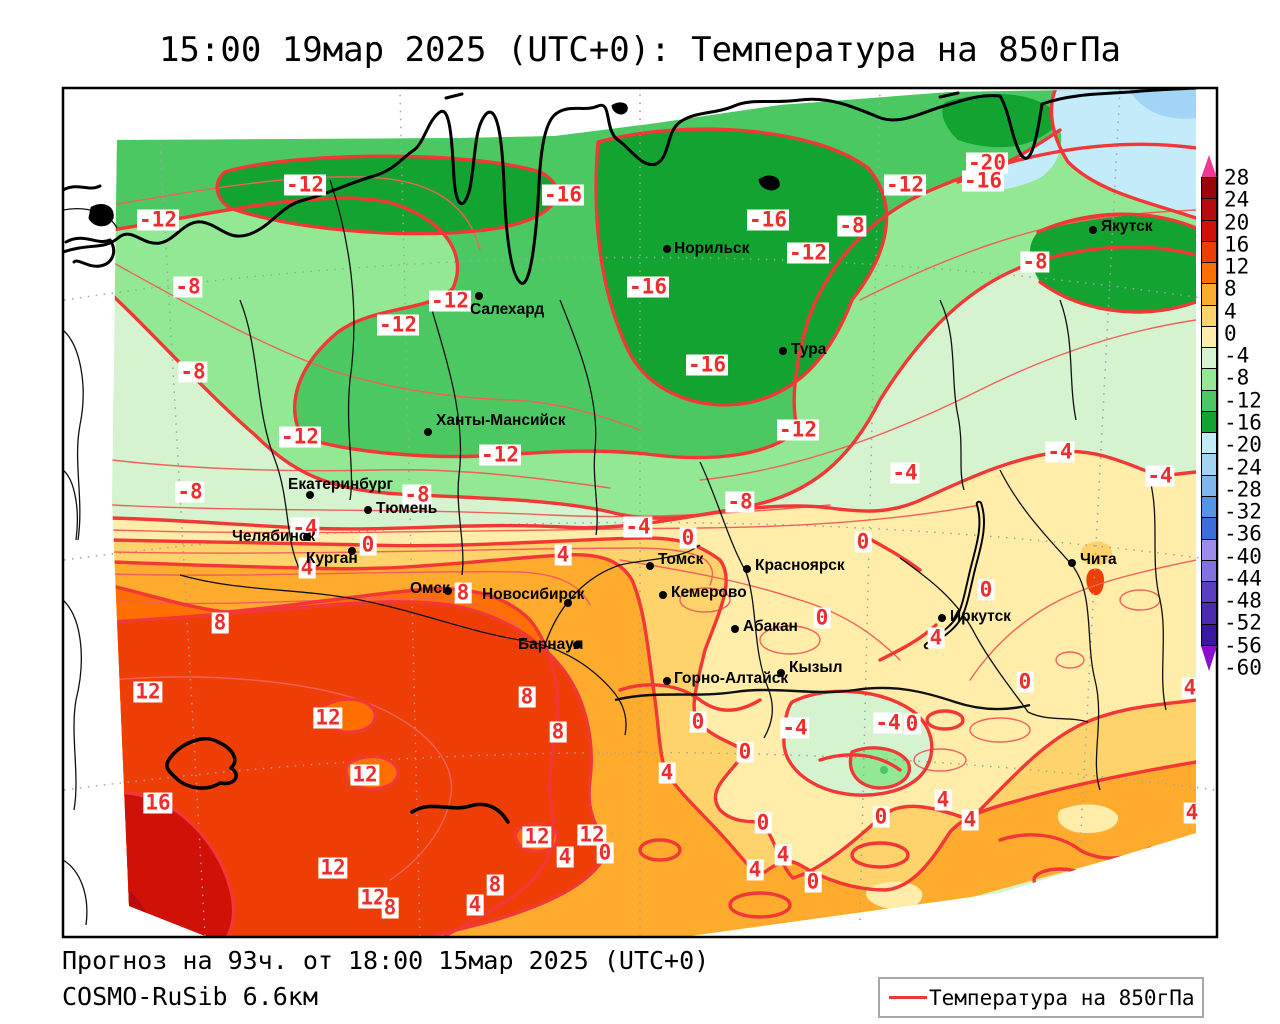  What do you see at coordinates (800, 565) in the screenshot?
I see `city-label: Красноярск` at bounding box center [800, 565].